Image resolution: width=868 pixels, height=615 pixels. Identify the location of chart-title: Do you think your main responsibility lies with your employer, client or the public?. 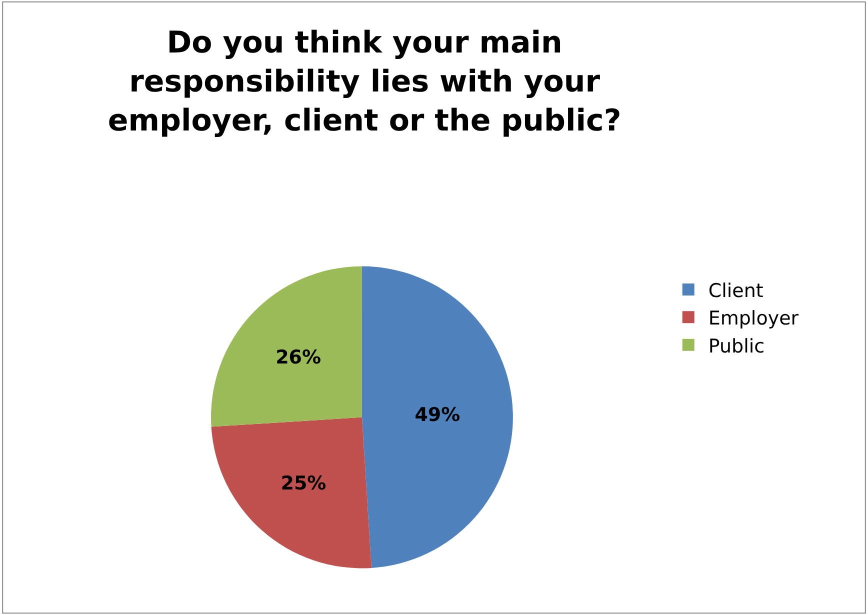
(365, 81).